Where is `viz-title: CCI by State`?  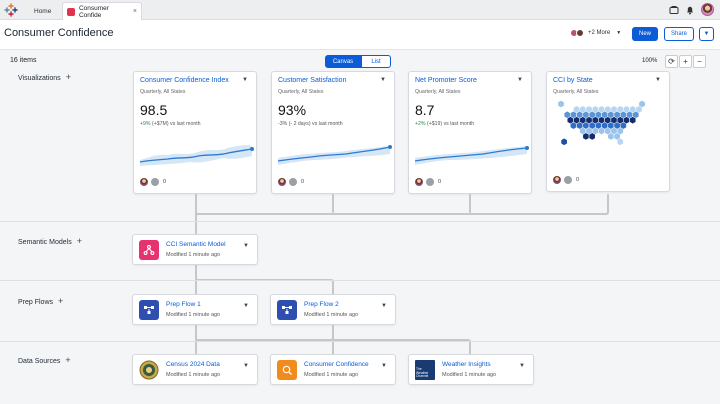 viz-title: CCI by State is located at coordinates (573, 80).